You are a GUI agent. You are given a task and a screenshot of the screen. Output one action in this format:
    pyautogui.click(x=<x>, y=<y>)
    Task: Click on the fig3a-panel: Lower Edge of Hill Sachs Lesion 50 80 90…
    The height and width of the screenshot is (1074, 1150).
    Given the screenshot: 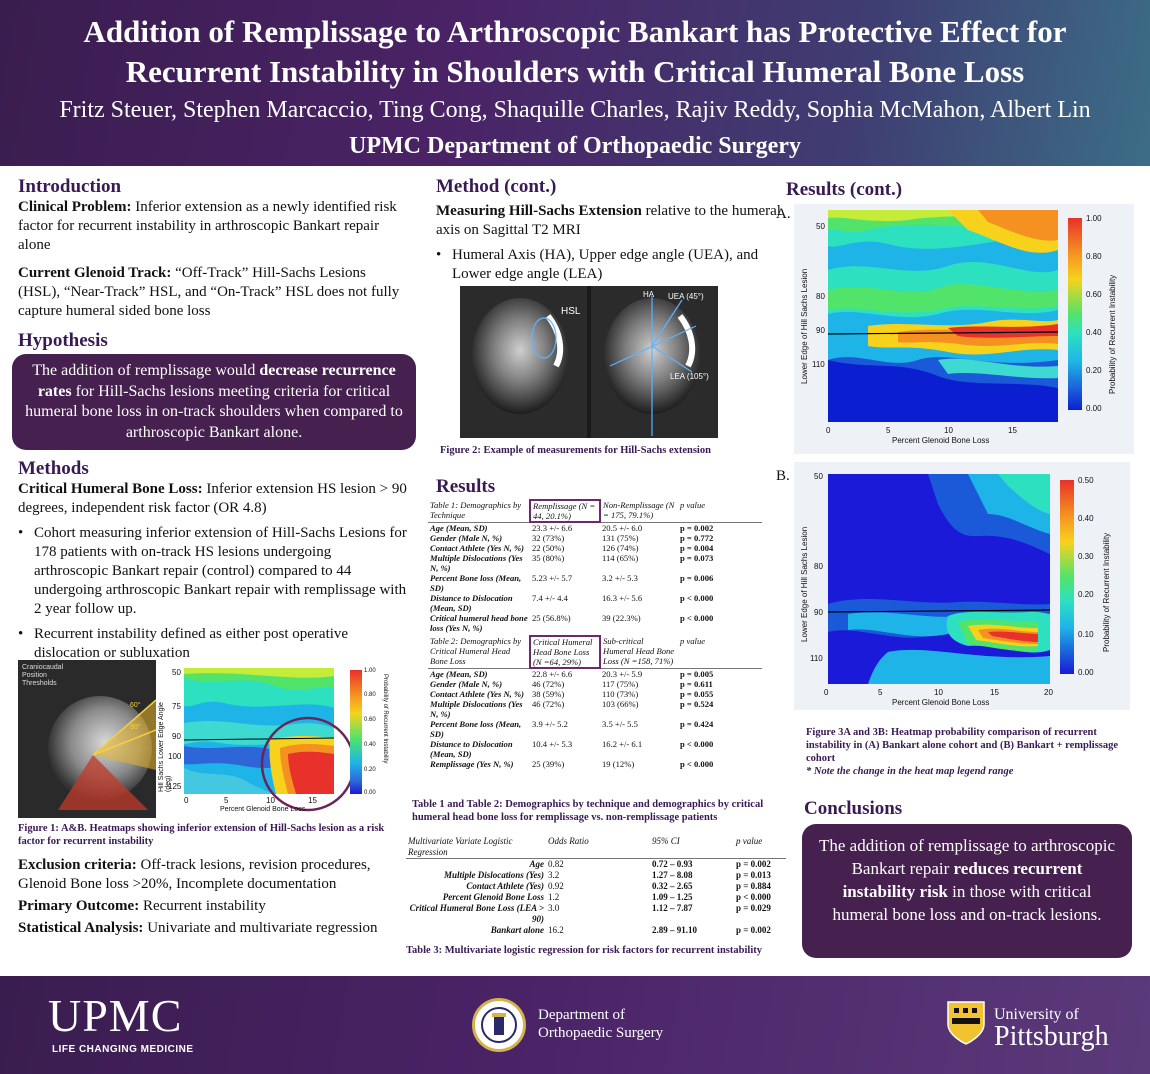 What is the action you would take?
    pyautogui.click(x=964, y=329)
    